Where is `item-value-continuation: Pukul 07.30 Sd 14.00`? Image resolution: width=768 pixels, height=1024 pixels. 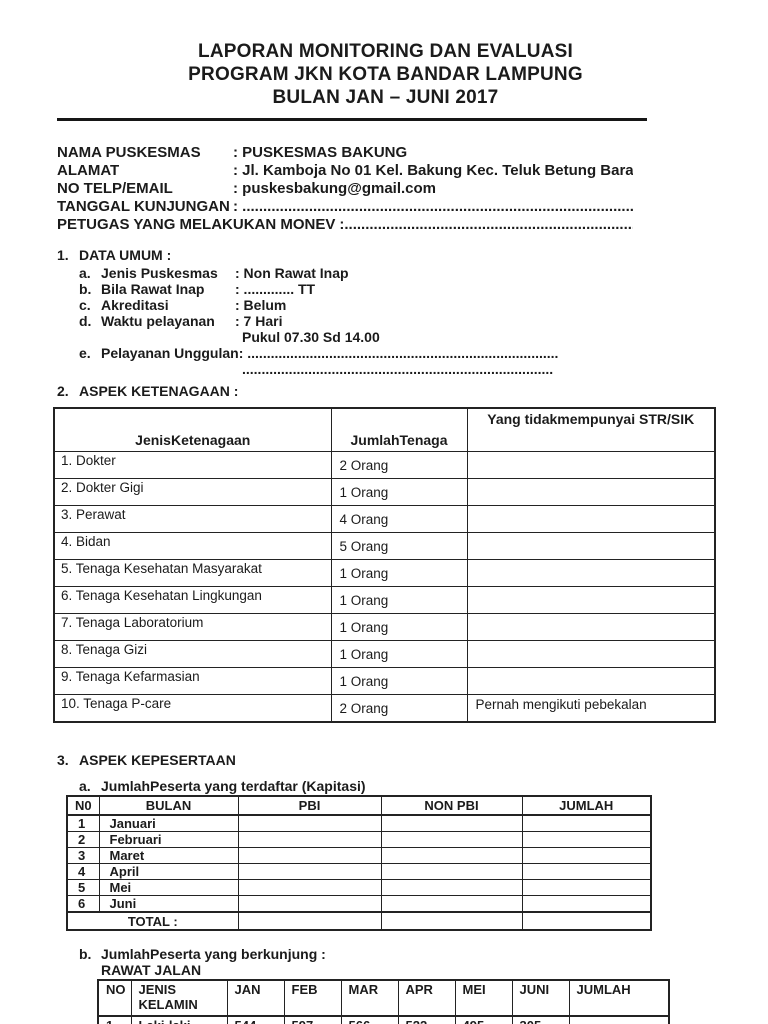
item-value-continuation: Pukul 07.30 Sd 14.00 is located at coordinates (311, 337).